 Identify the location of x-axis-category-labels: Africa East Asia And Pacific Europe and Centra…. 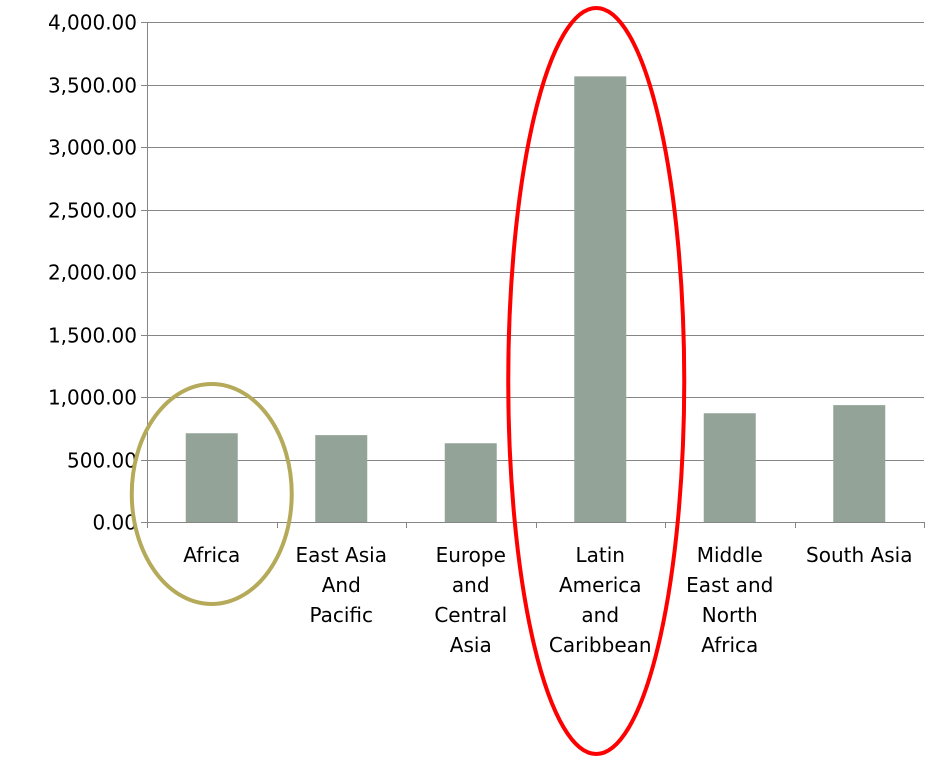
(547, 600).